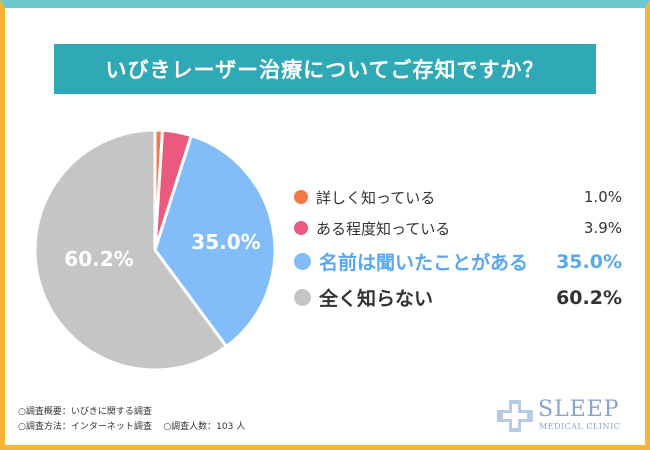 The height and width of the screenshot is (450, 650). Describe the element at coordinates (383, 228) in the screenshot. I see `legend-label: ある程度知っている` at that location.